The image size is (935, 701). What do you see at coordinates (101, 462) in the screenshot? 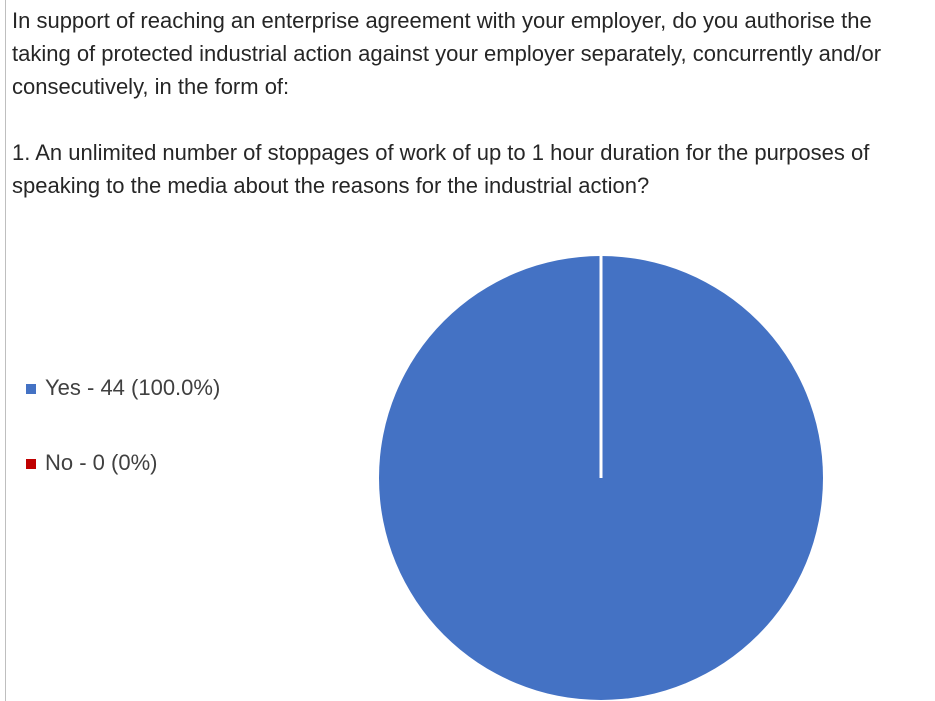
I see `legend-label: No - 0 (0%)` at bounding box center [101, 462].